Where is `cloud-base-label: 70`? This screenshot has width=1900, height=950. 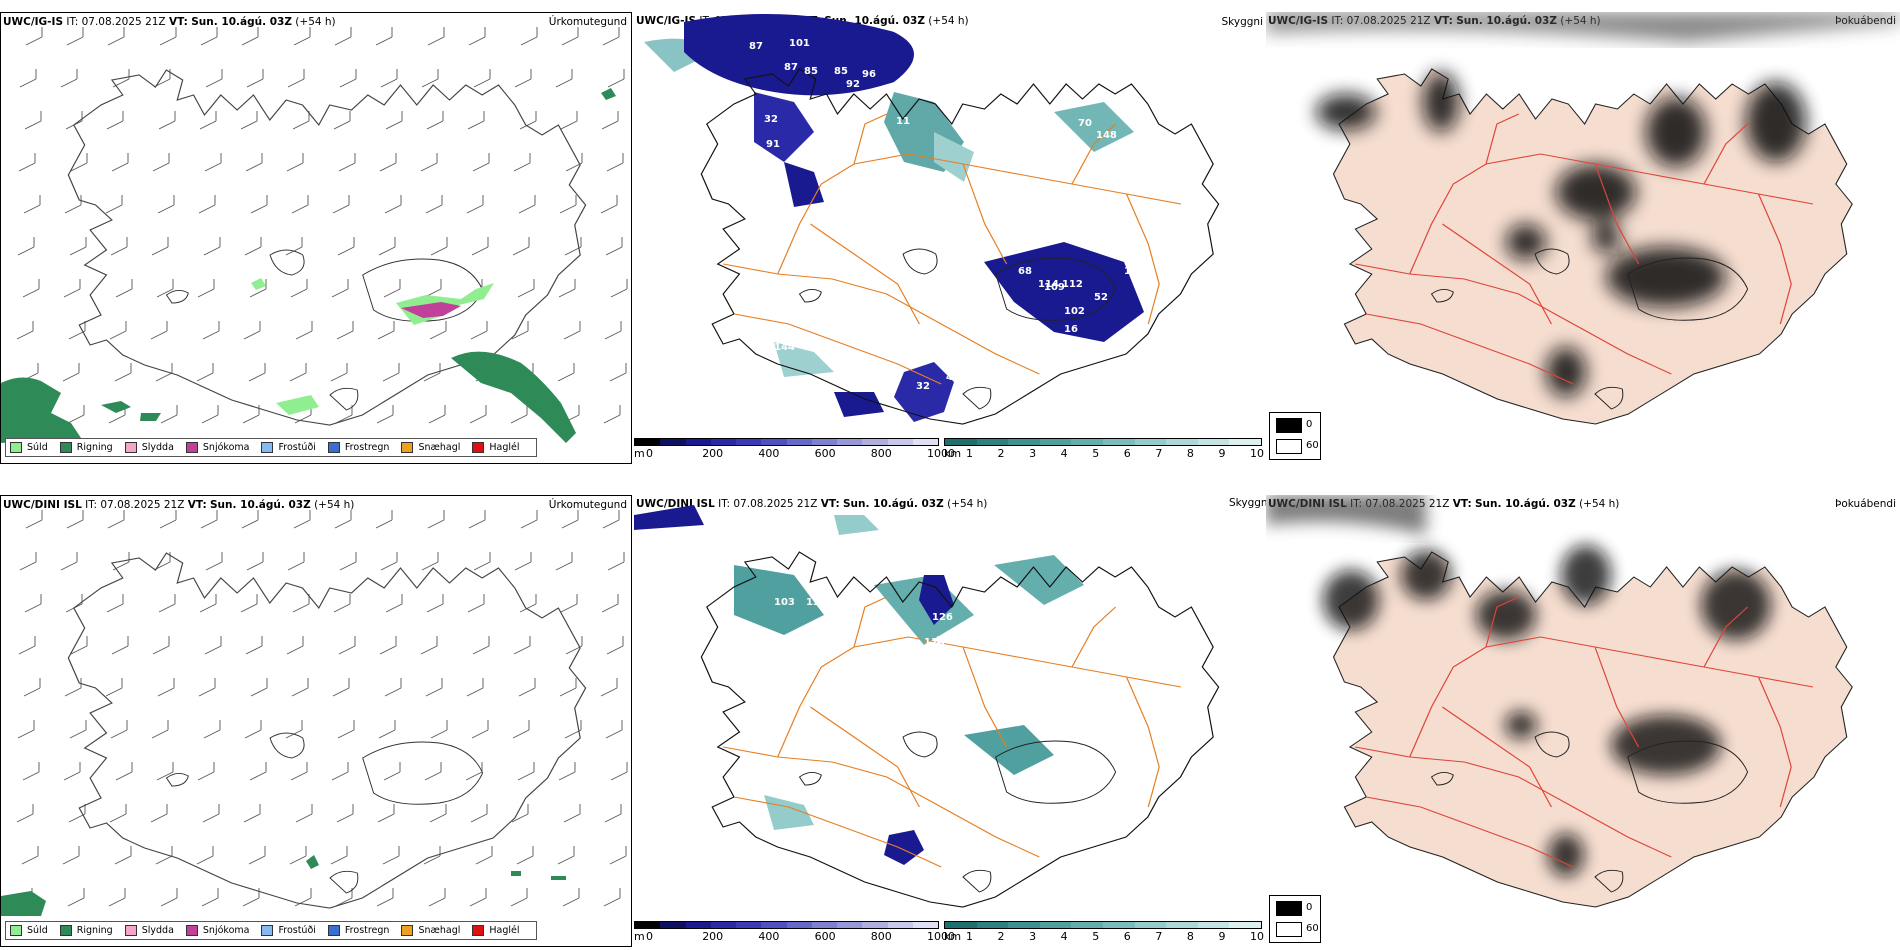
cloud-base-label: 70 is located at coordinates (1085, 123).